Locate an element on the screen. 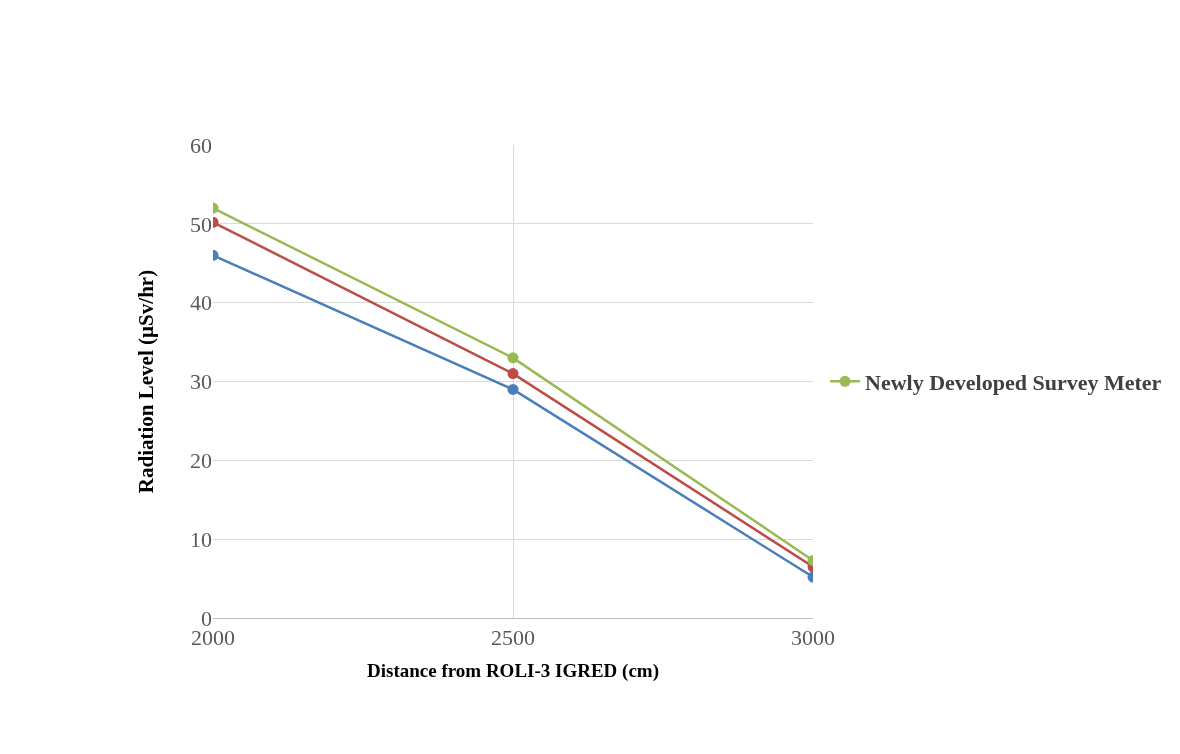  x-tick-label: 3000 is located at coordinates (813, 638).